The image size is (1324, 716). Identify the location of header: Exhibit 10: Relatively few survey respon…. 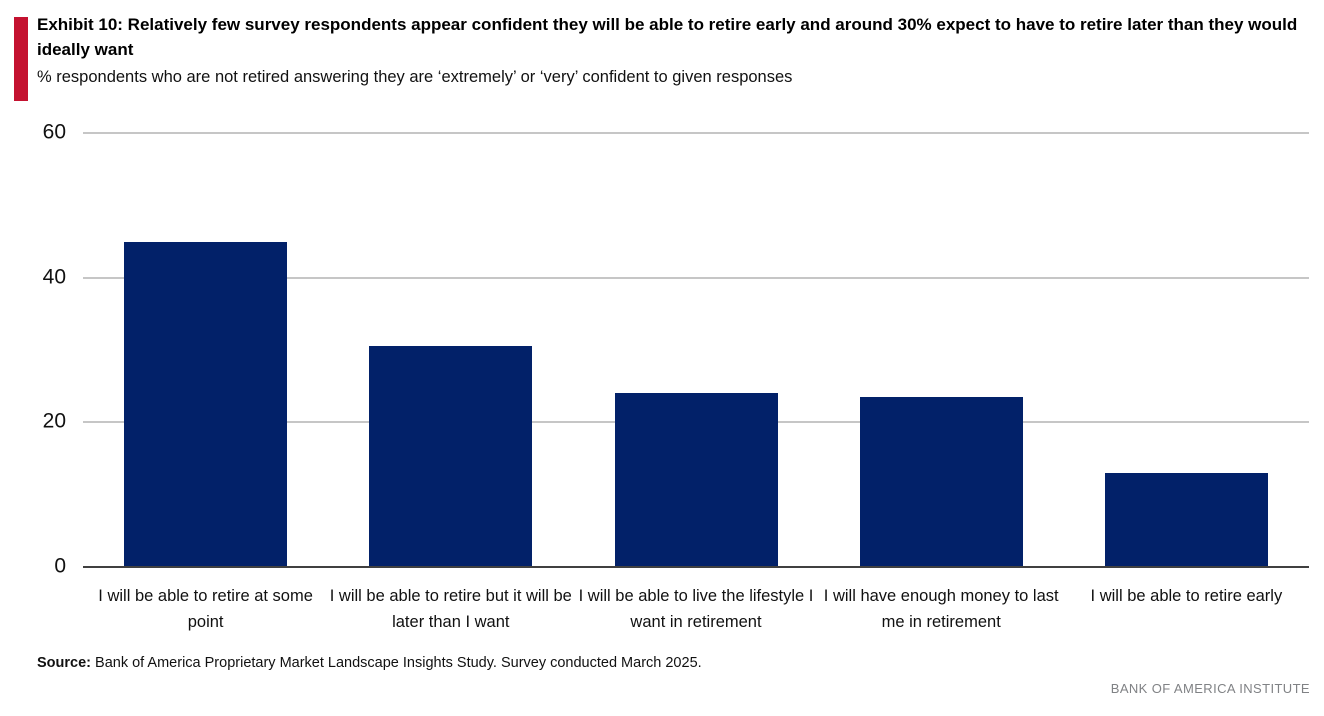
(674, 50).